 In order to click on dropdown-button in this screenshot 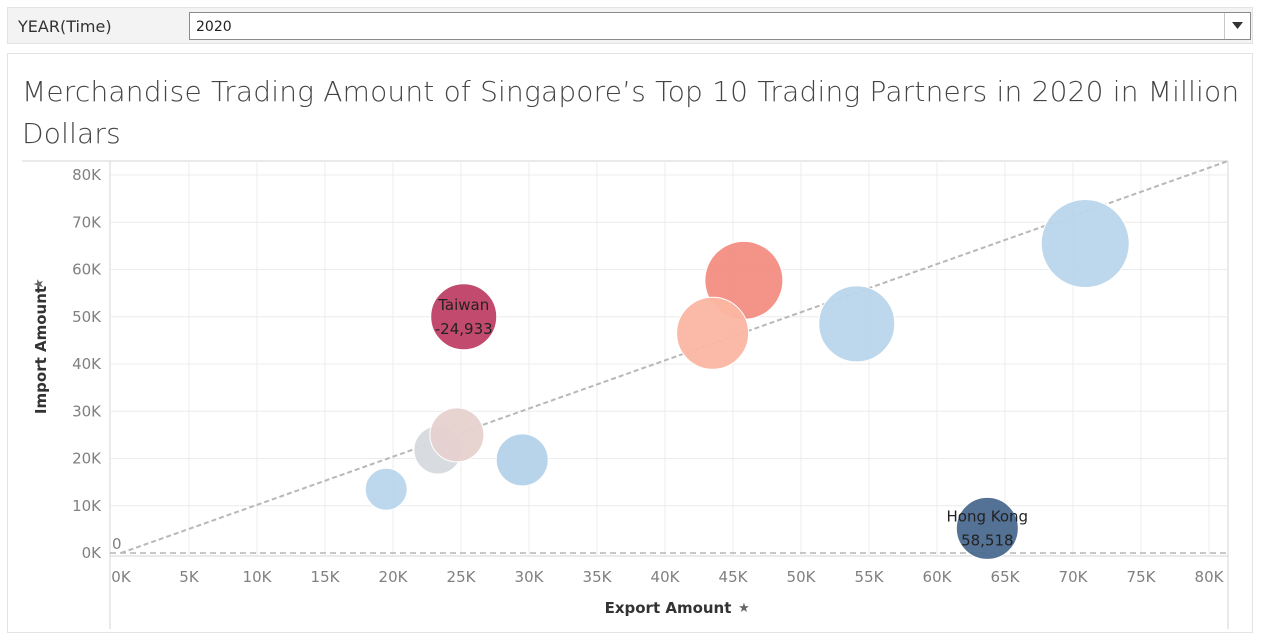, I will do `click(1237, 26)`.